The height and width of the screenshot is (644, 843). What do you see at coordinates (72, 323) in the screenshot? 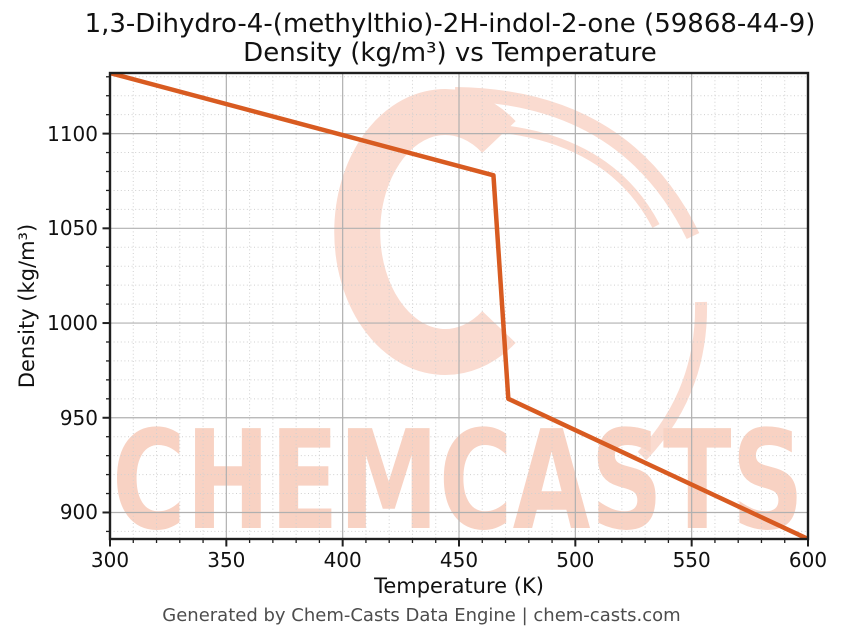
I see `y-tick-label: 1000` at bounding box center [72, 323].